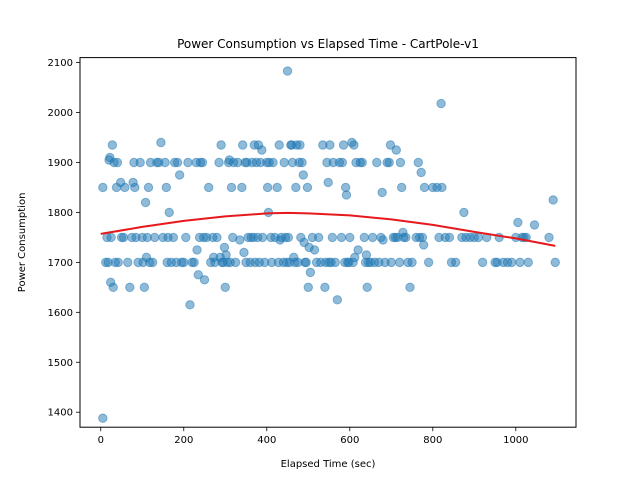  What do you see at coordinates (313, 436) in the screenshot?
I see `x-axis: 0 200 400 600 800 1000` at bounding box center [313, 436].